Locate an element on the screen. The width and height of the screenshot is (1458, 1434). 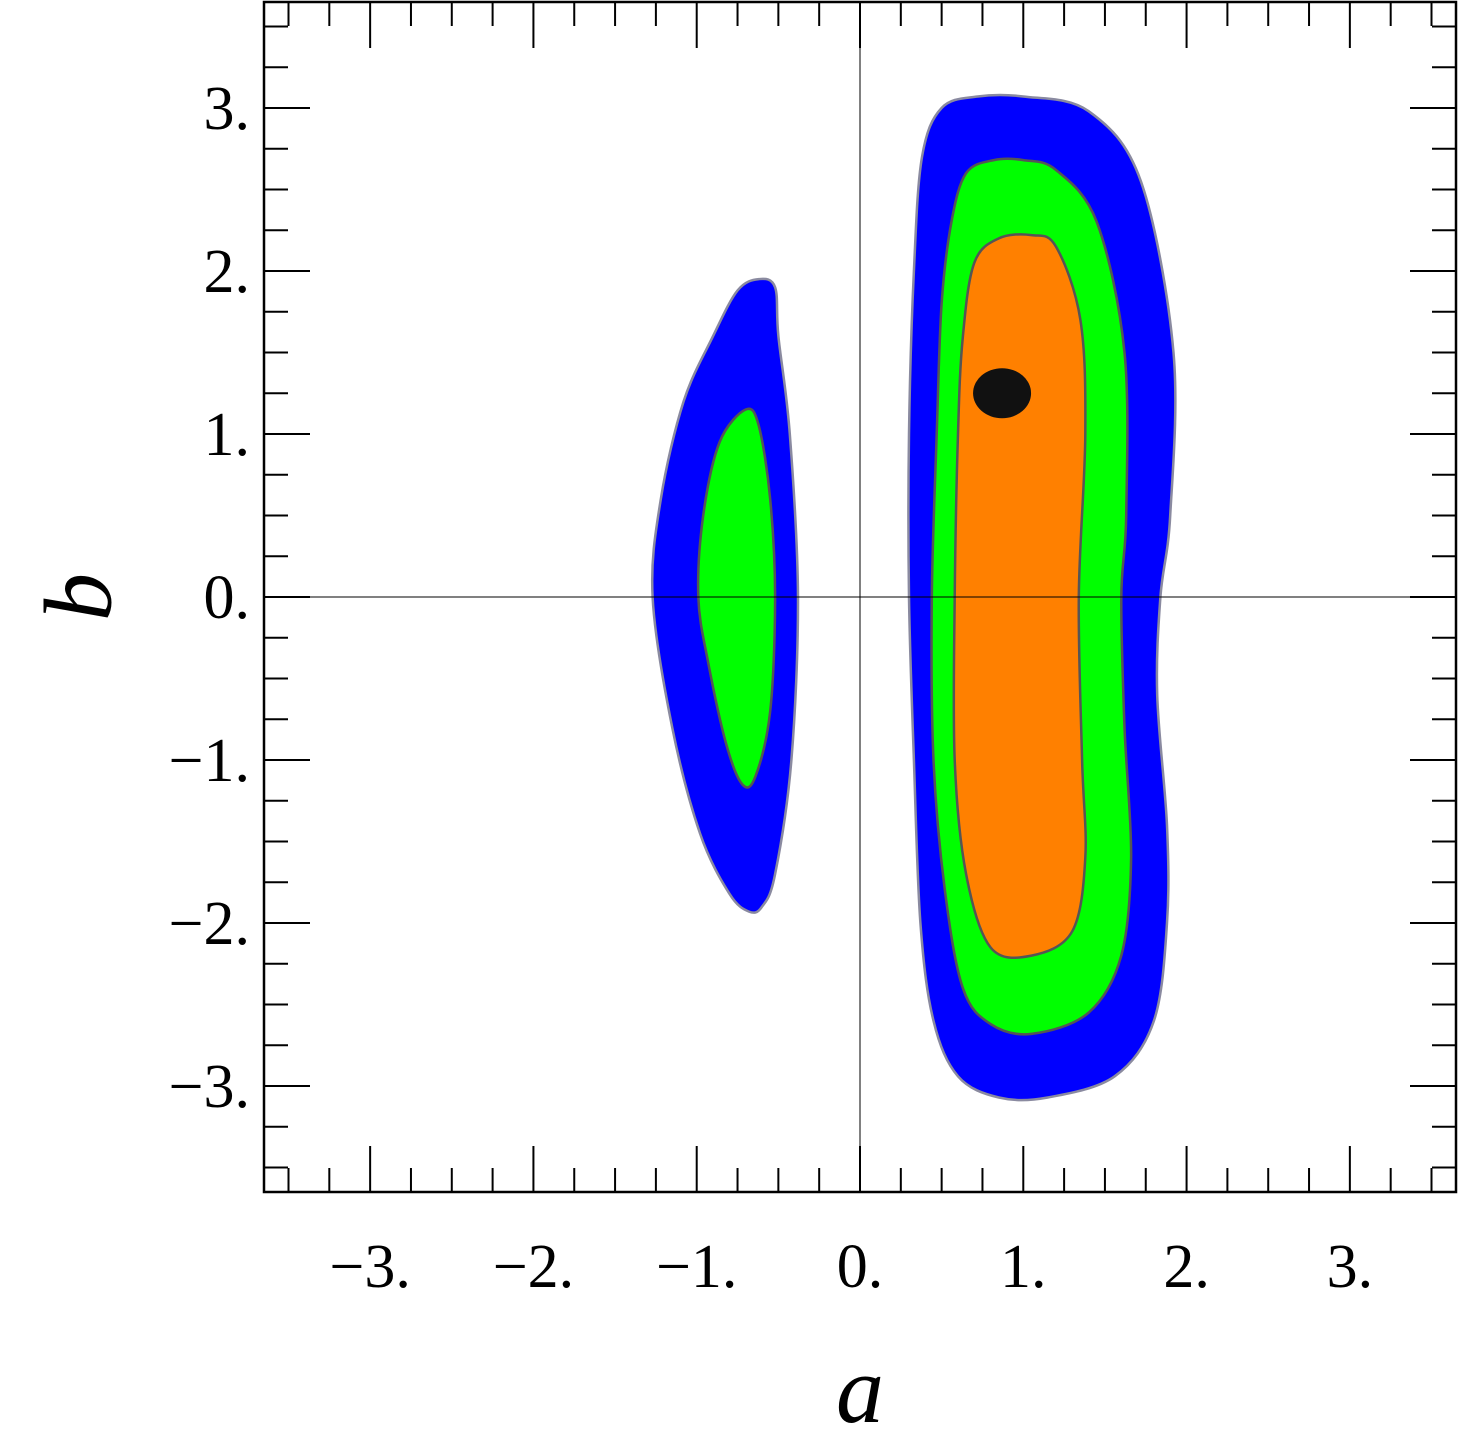
x-tick-label: 2. is located at coordinates (1186, 1267).